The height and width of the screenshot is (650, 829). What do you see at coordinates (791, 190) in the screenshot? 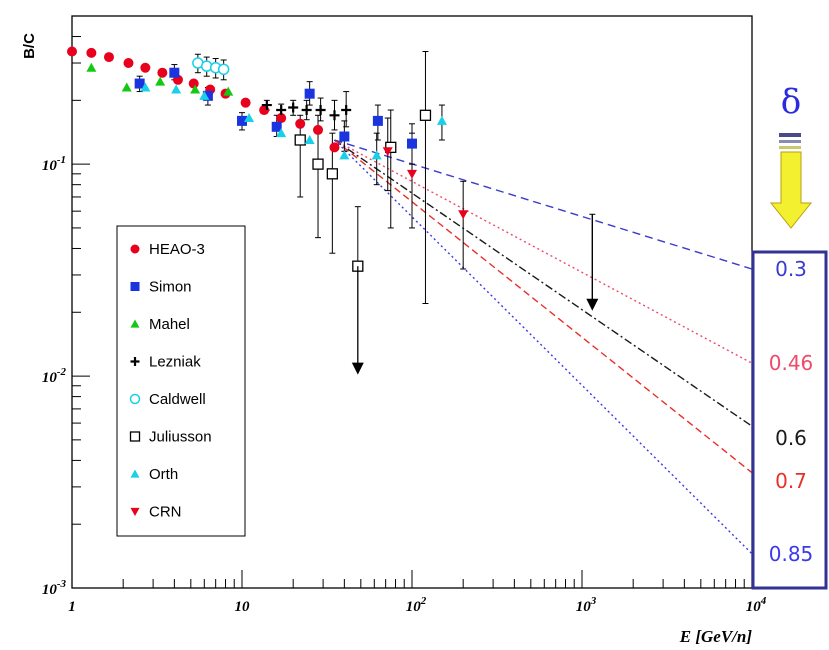
I see `down-arrow-icon` at bounding box center [791, 190].